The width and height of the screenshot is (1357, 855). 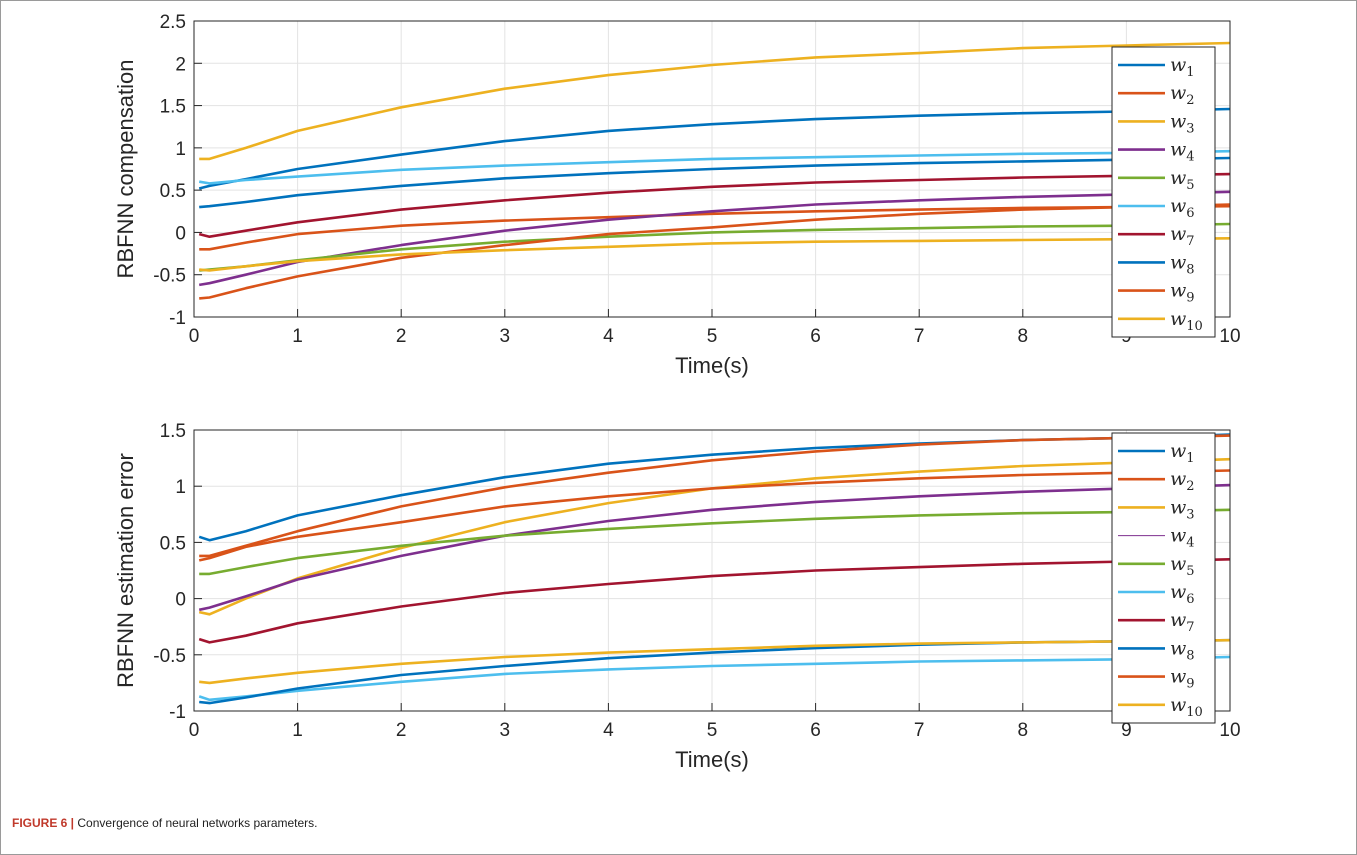 What do you see at coordinates (714, 167) in the screenshot?
I see `series-line-w6` at bounding box center [714, 167].